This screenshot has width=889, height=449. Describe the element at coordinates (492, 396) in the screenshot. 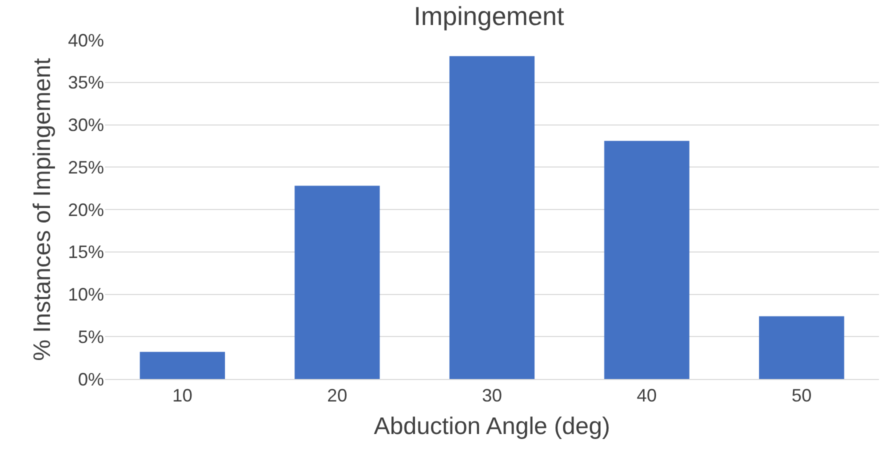

I see `x-tick-label: 30` at that location.